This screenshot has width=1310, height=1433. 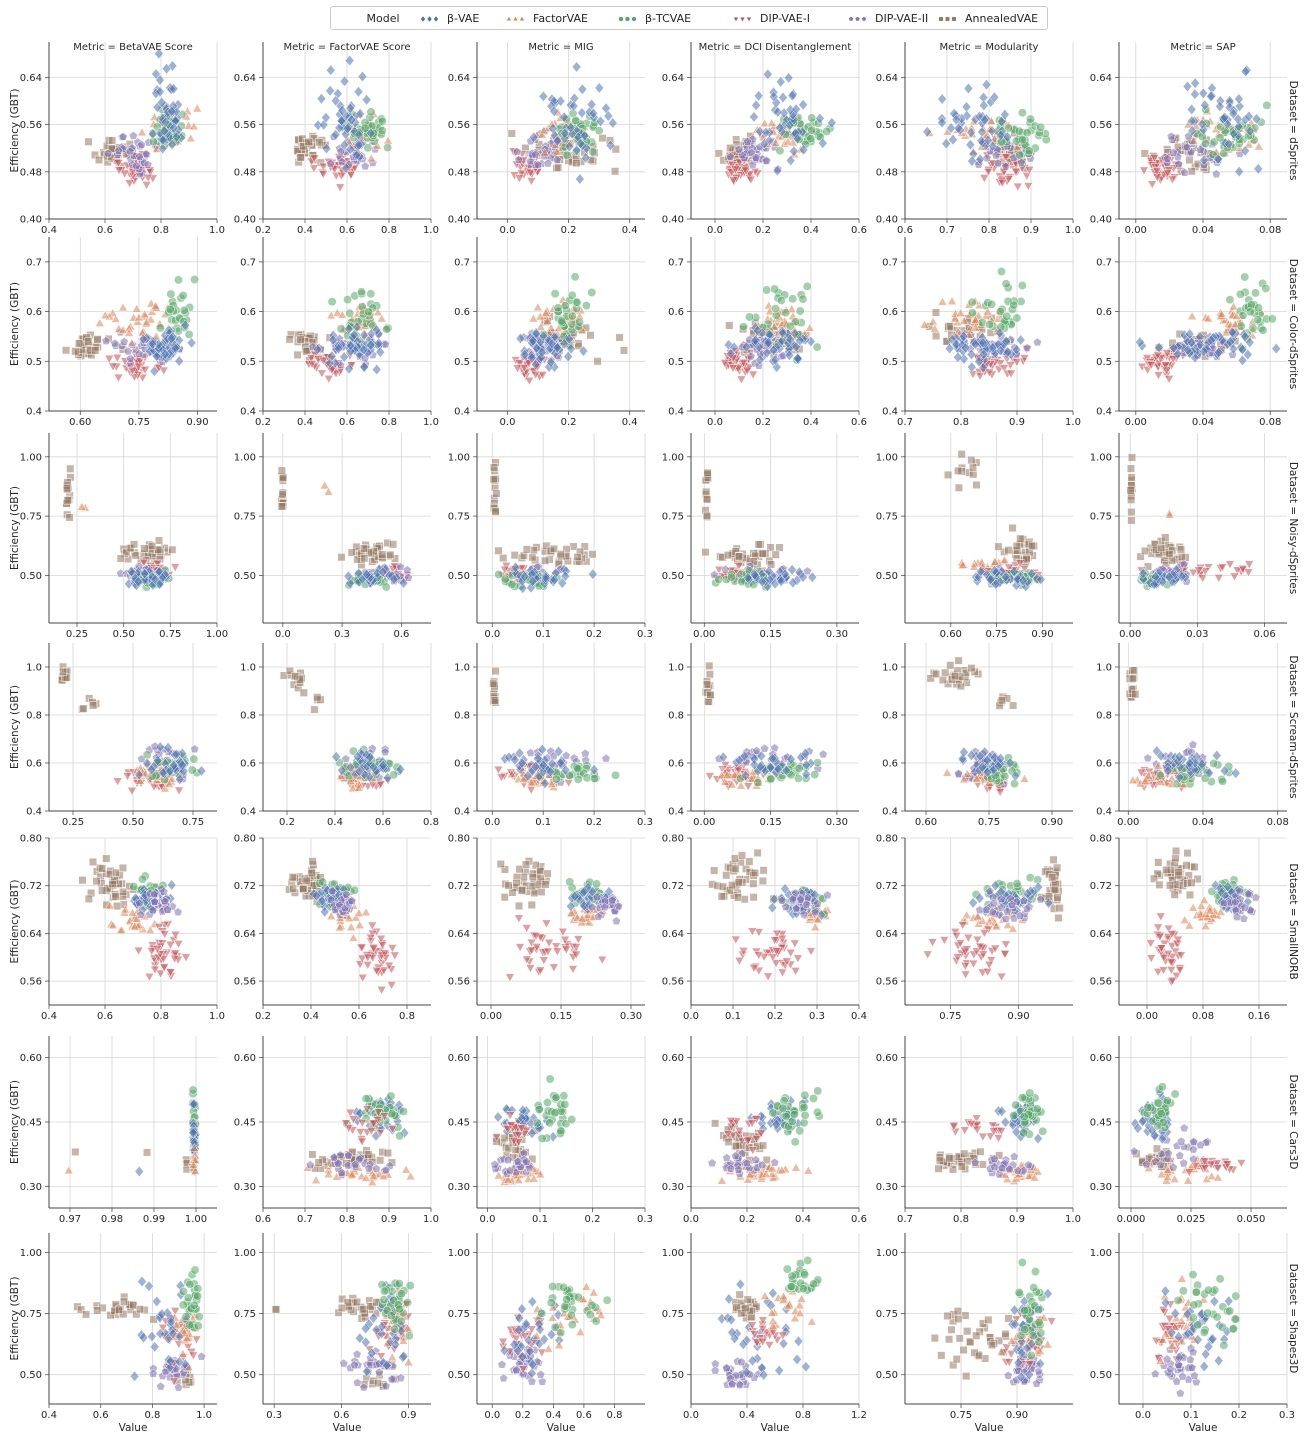 I want to click on x-tick-label: 1.00, so click(x=217, y=634).